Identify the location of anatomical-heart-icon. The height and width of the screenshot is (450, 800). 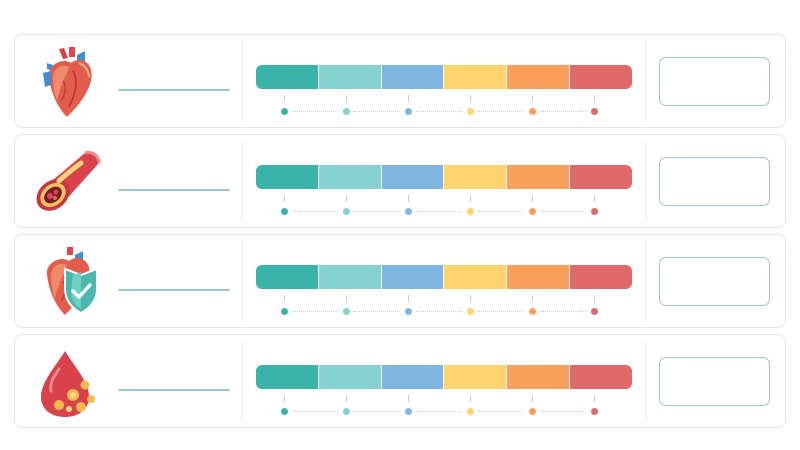
(70, 82).